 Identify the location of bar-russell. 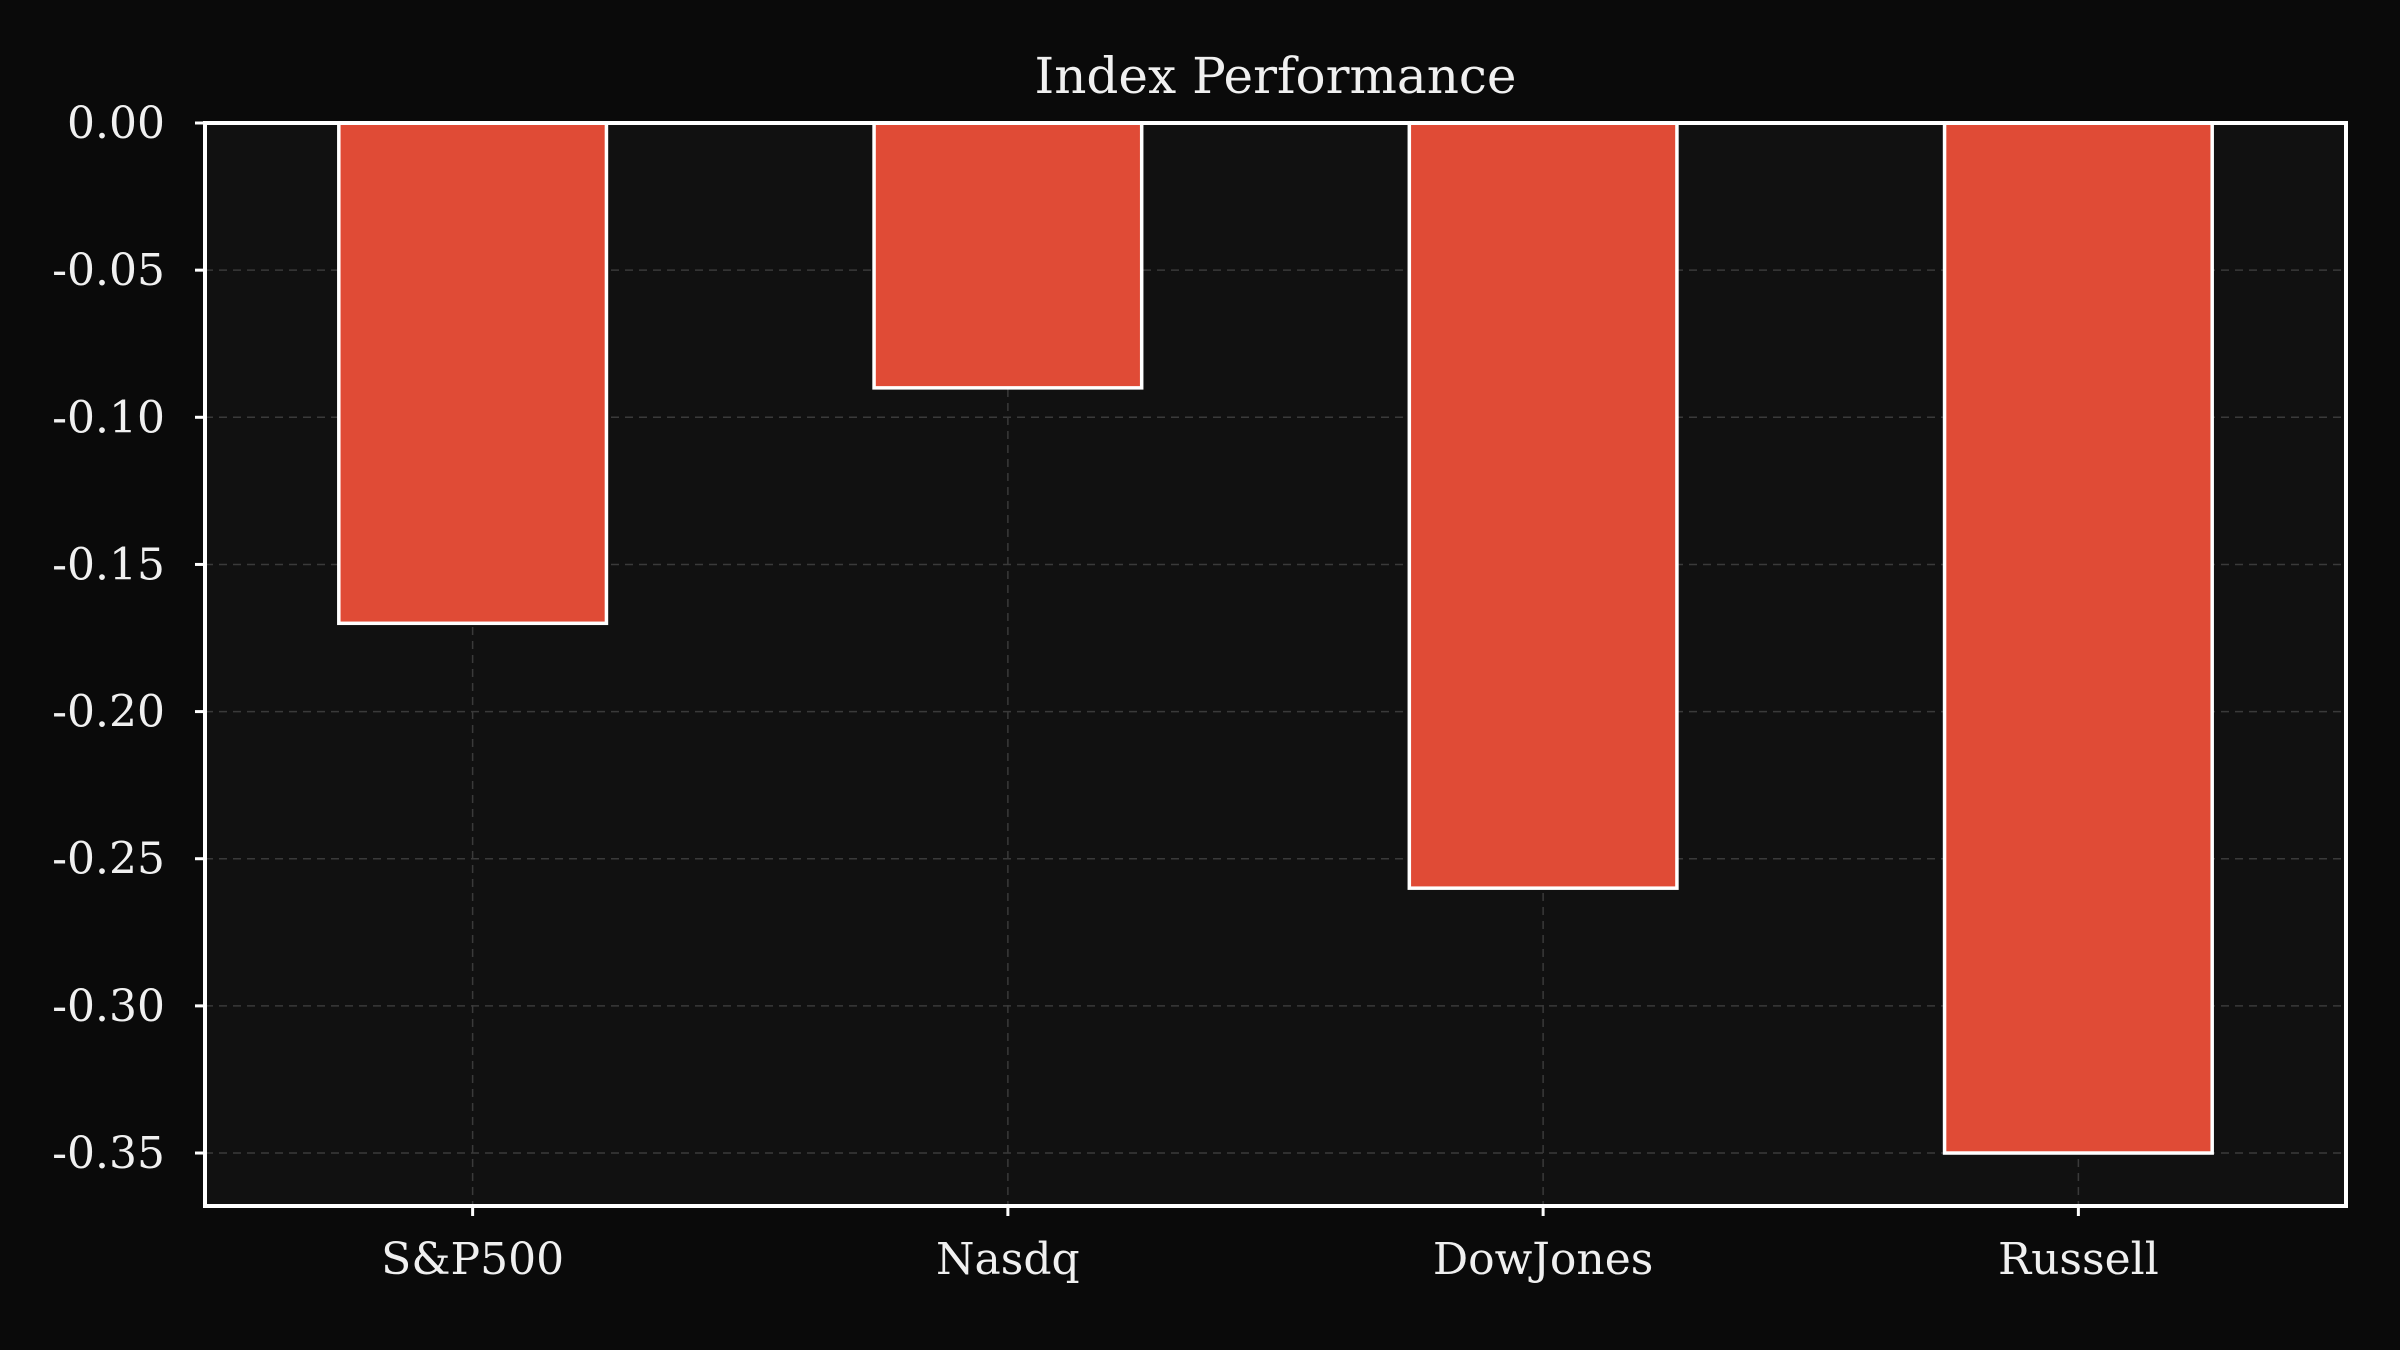
(2078, 638).